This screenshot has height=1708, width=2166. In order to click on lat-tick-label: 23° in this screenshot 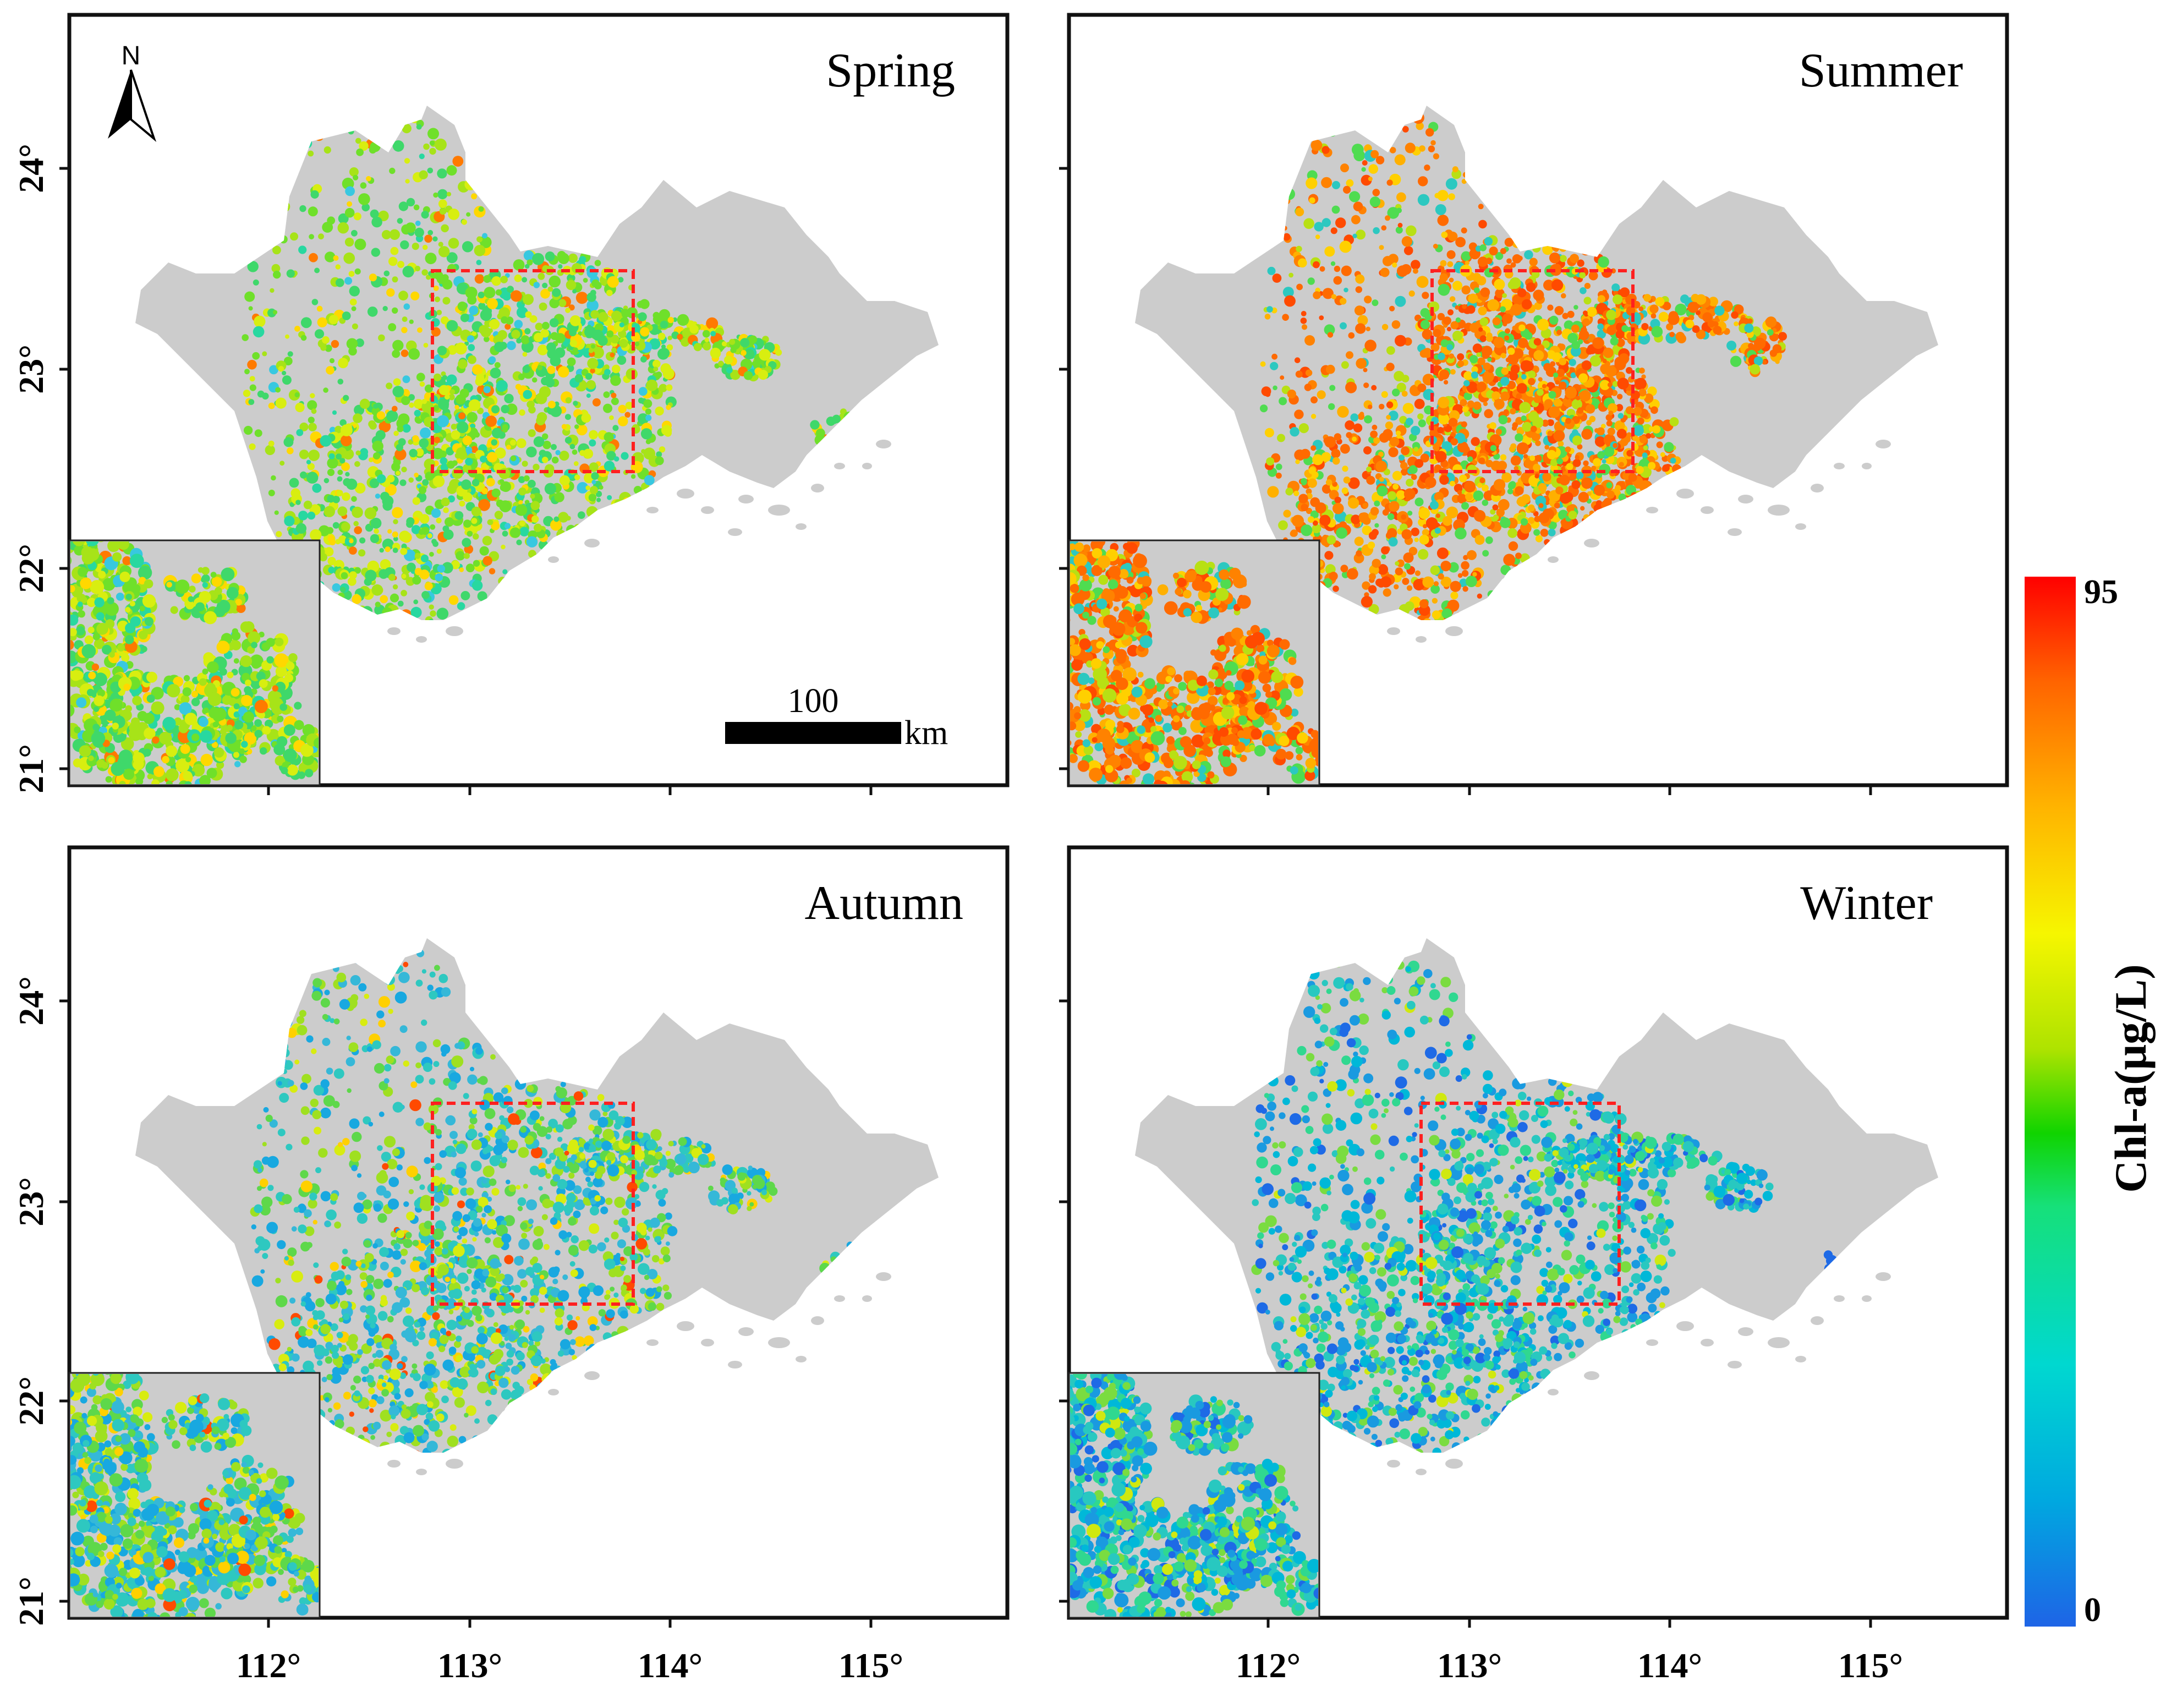, I will do `click(31, 369)`.